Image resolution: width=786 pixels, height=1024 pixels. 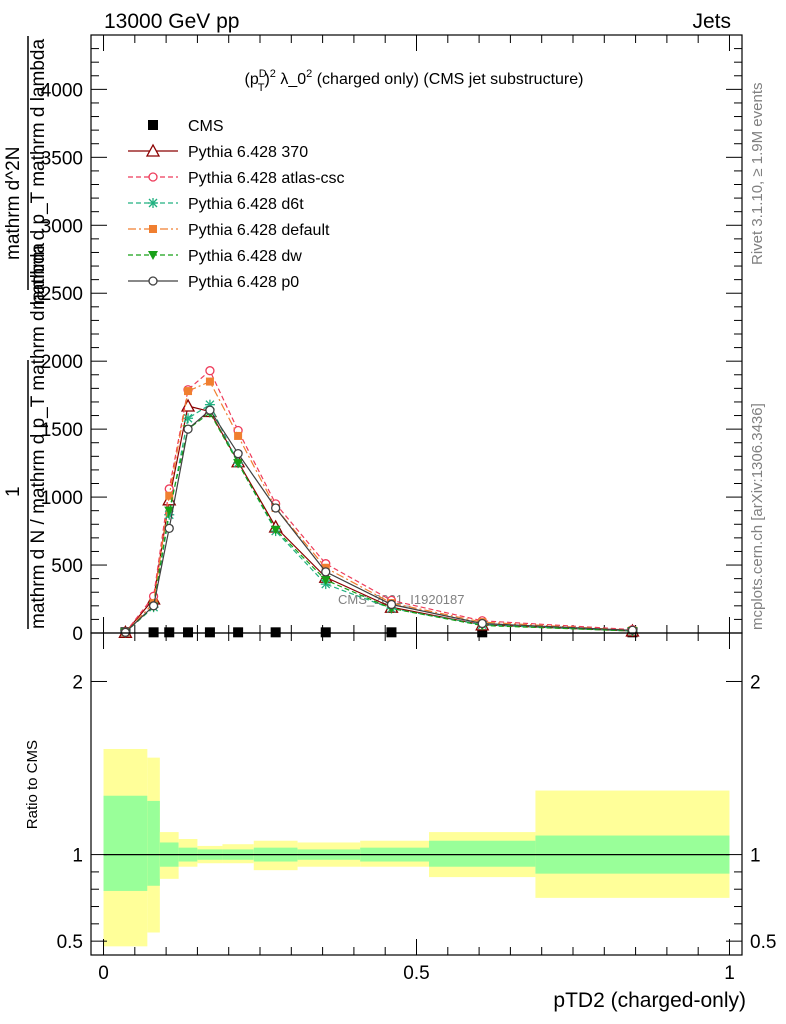 I want to click on main-y-tick-label: 3000, so click(x=62, y=226).